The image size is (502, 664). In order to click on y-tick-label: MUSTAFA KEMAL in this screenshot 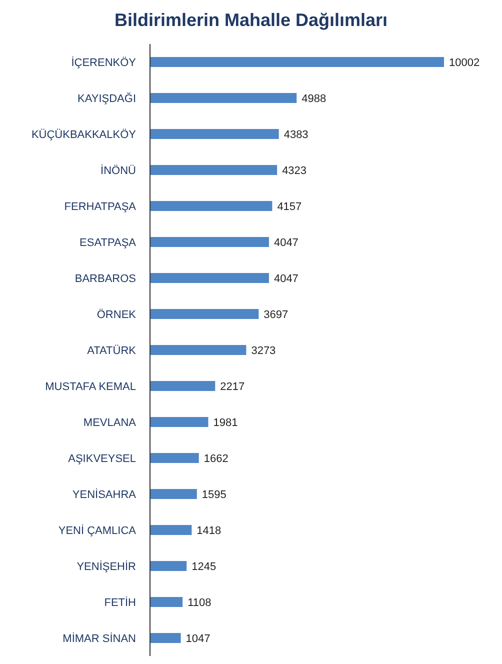, I will do `click(90, 387)`.